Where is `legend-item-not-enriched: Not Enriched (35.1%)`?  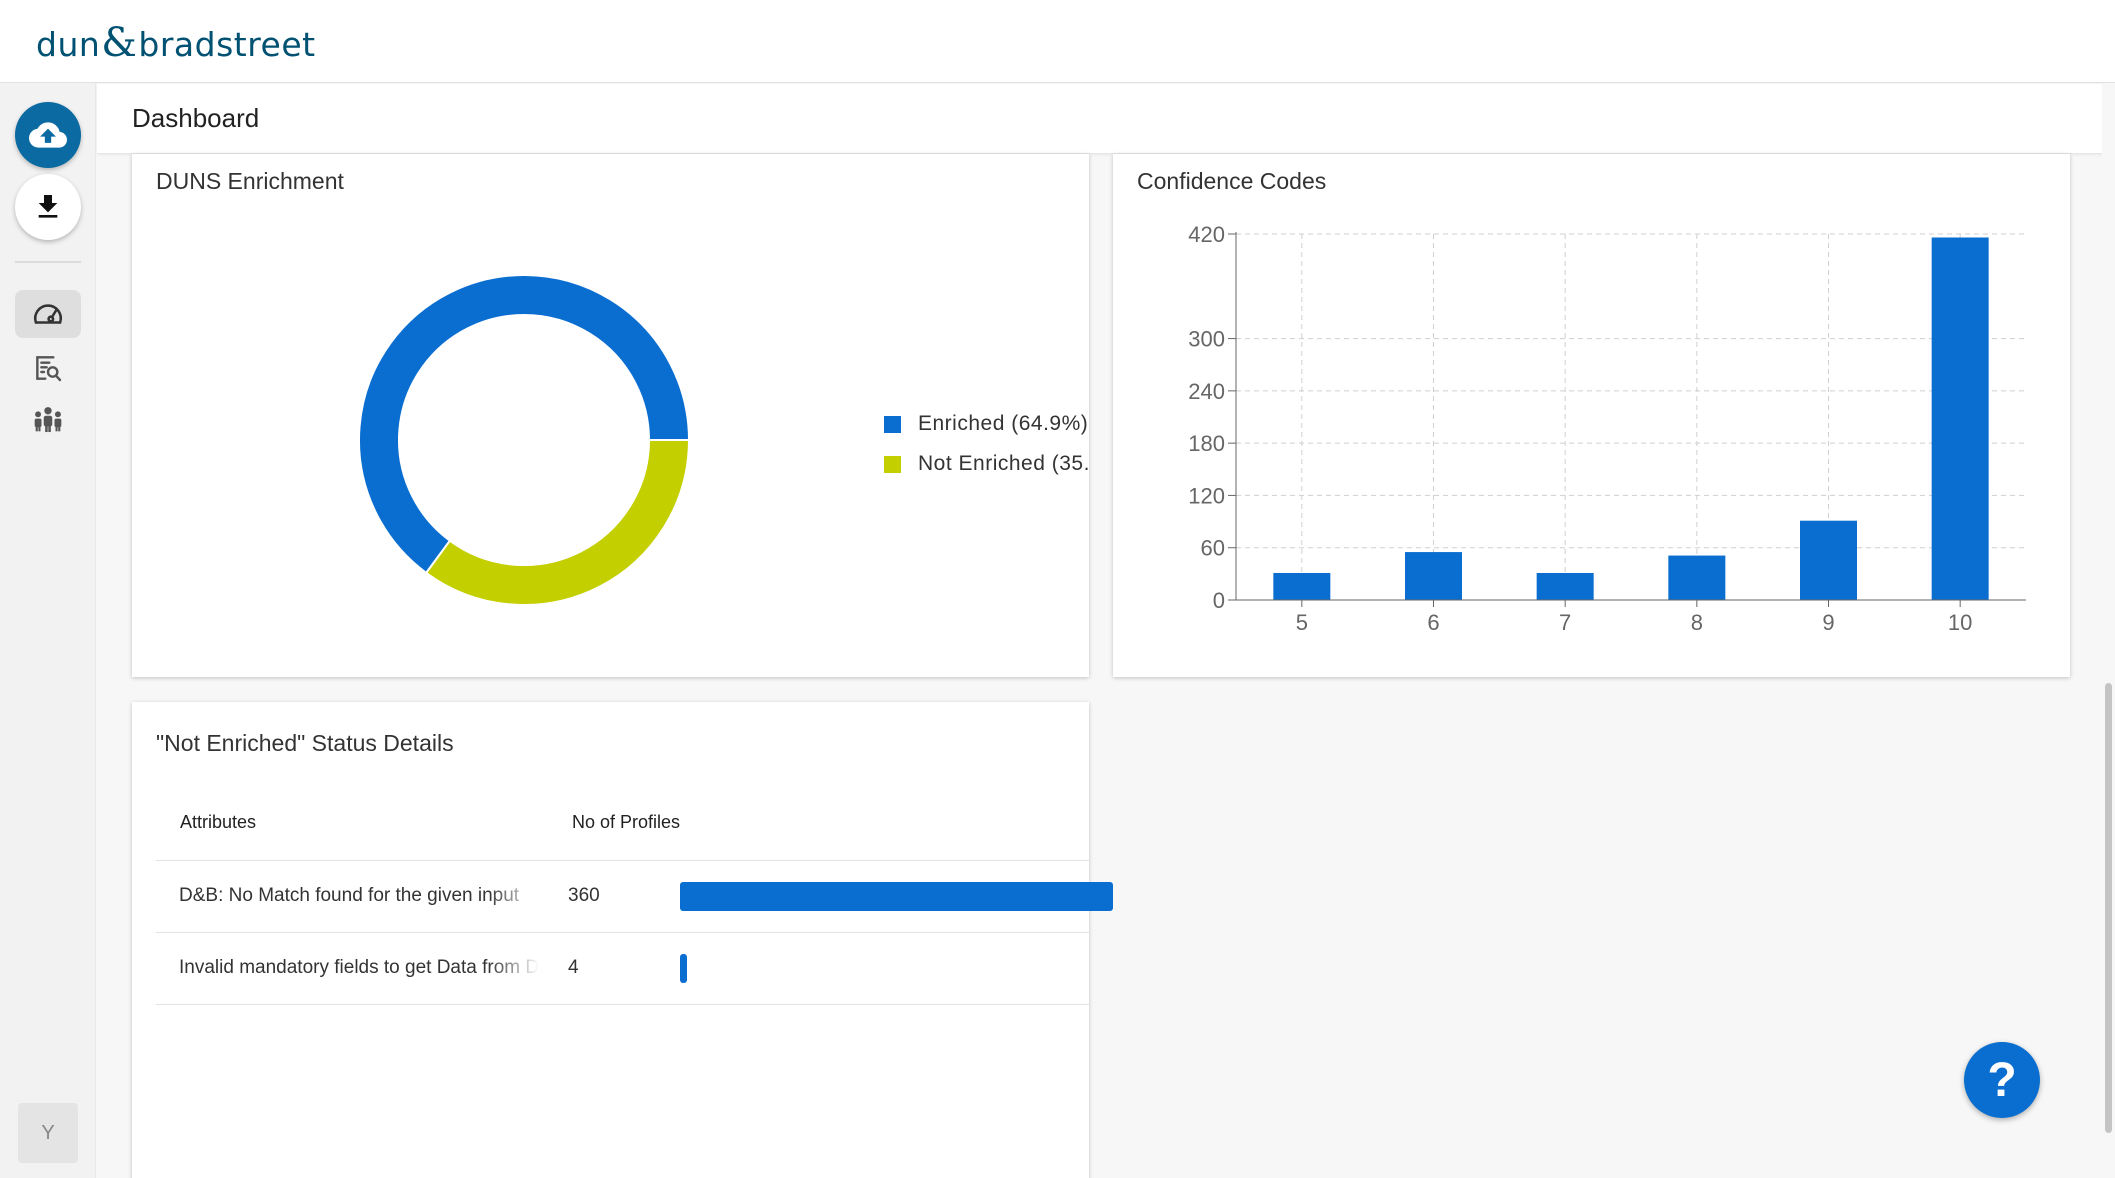
legend-item-not-enriched: Not Enriched (35.1%) is located at coordinates (986, 464).